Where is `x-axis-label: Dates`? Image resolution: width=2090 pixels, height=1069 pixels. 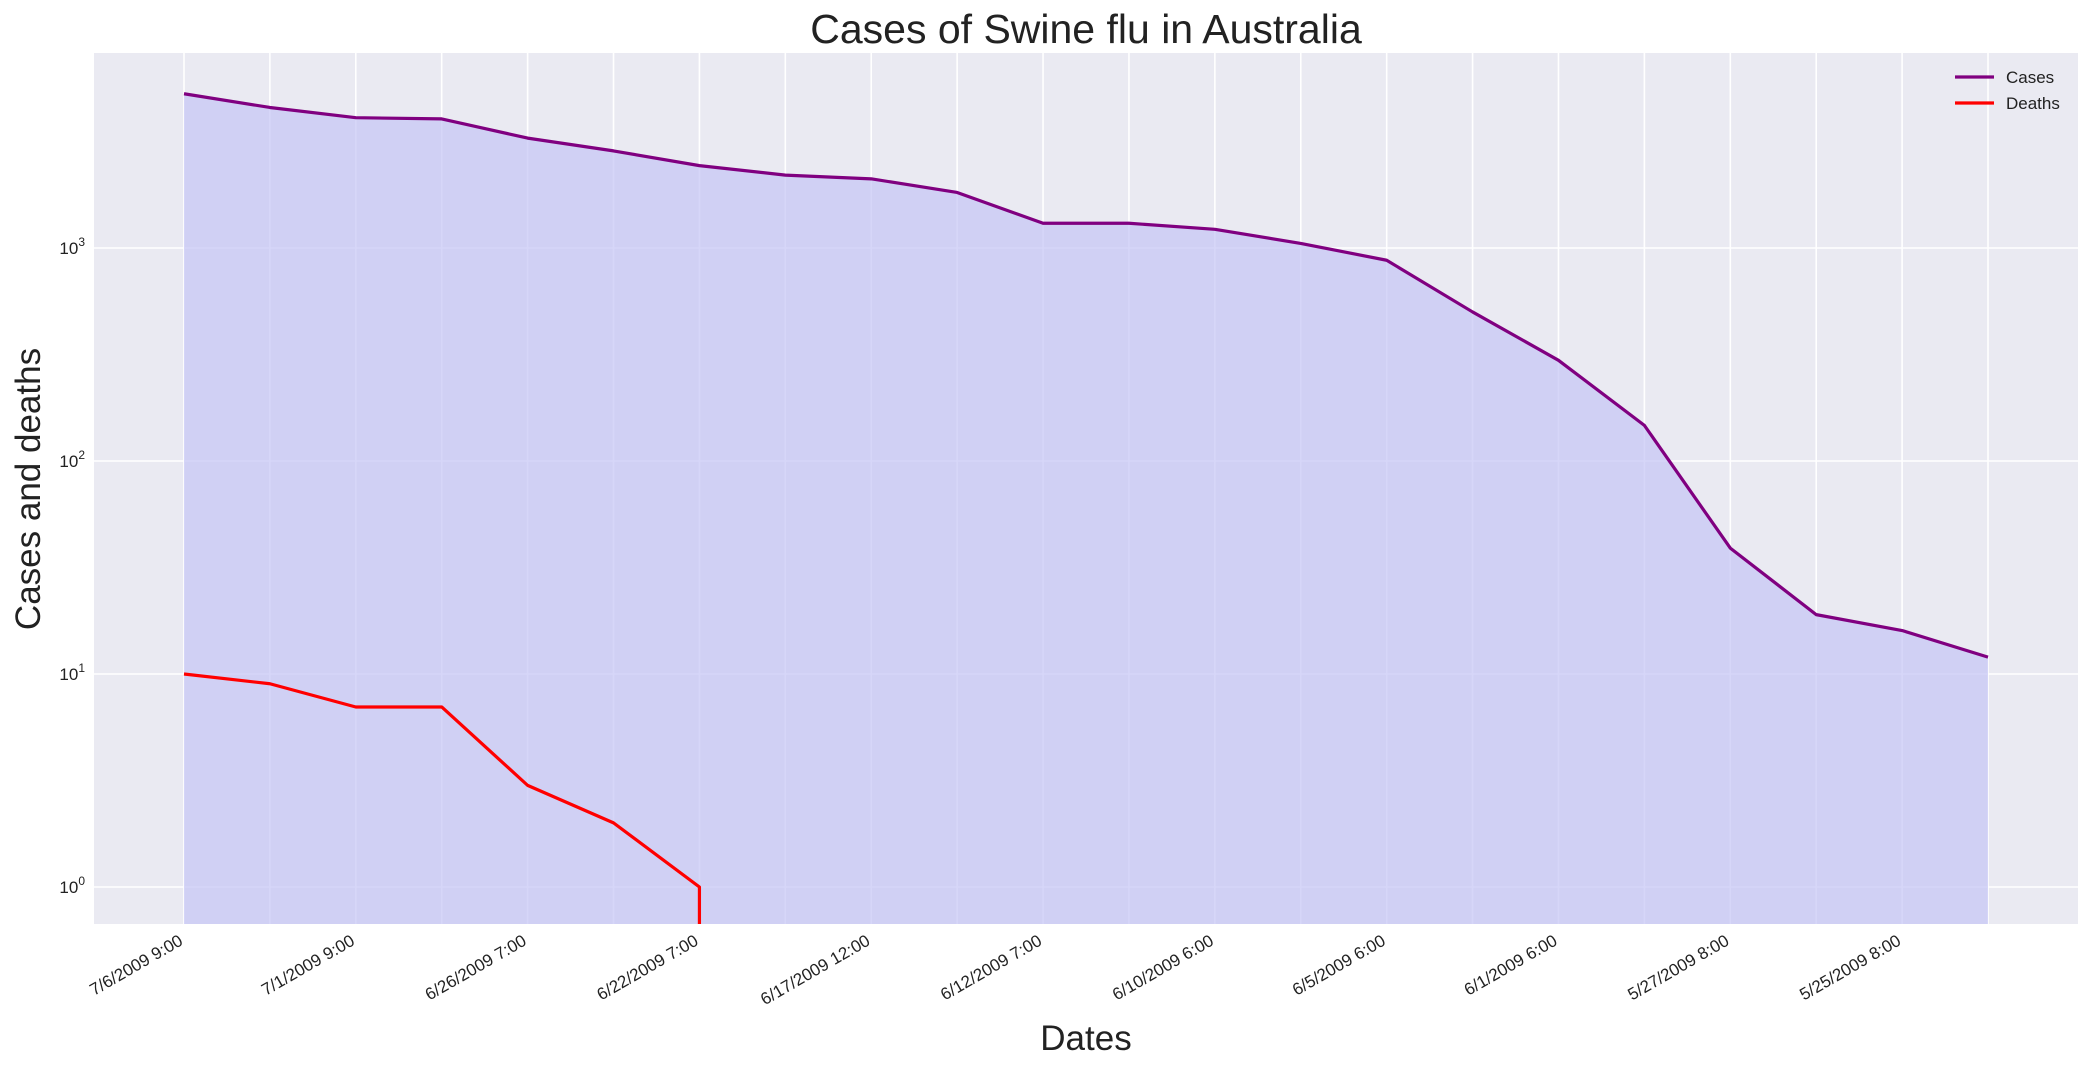 x-axis-label: Dates is located at coordinates (1085, 1038).